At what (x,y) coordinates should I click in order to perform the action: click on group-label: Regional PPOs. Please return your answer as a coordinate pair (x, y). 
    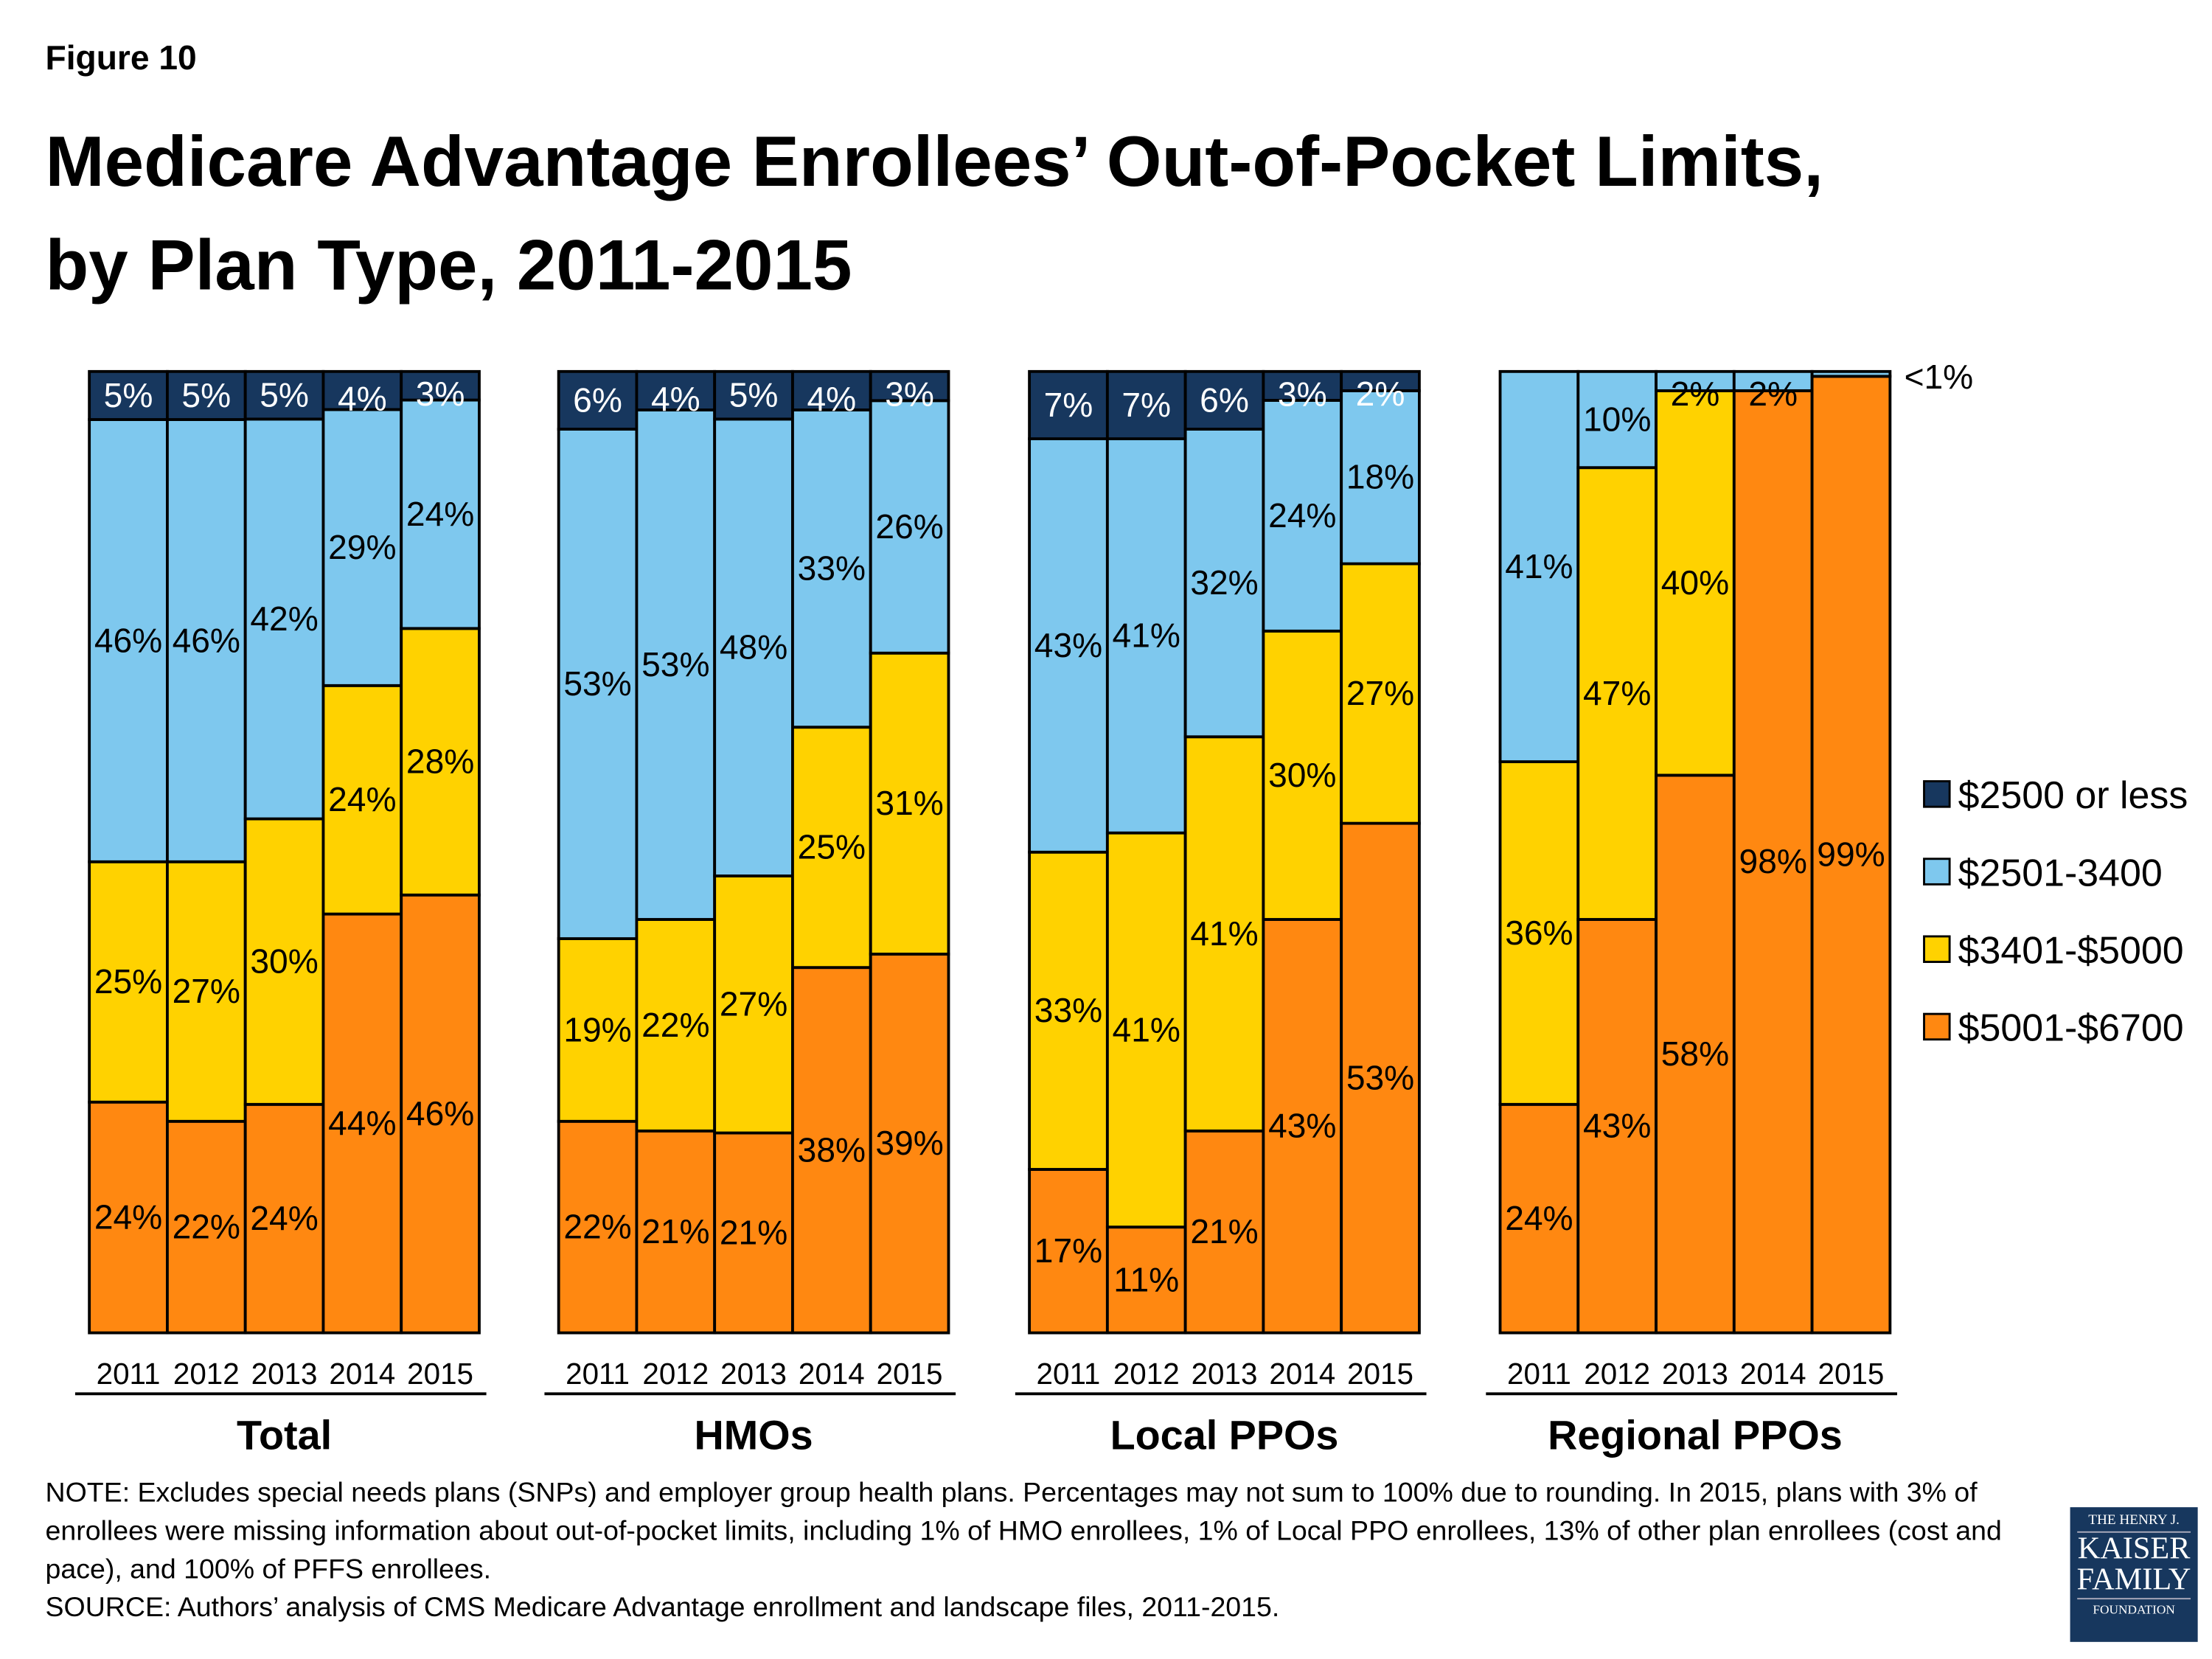
    Looking at the image, I should click on (1695, 1435).